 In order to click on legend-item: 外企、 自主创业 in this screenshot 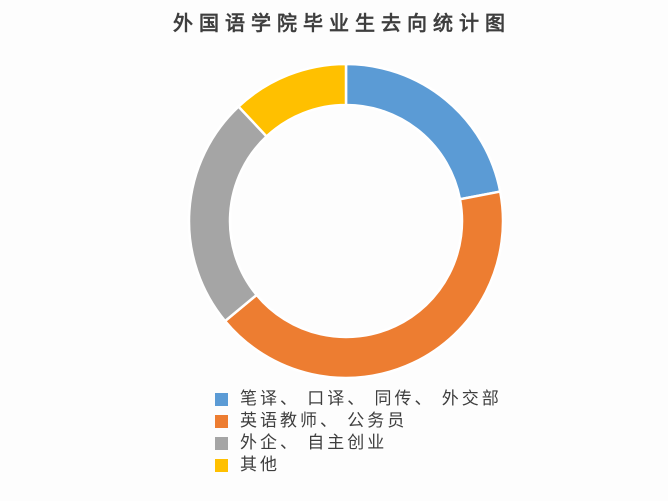, I will do `click(358, 443)`.